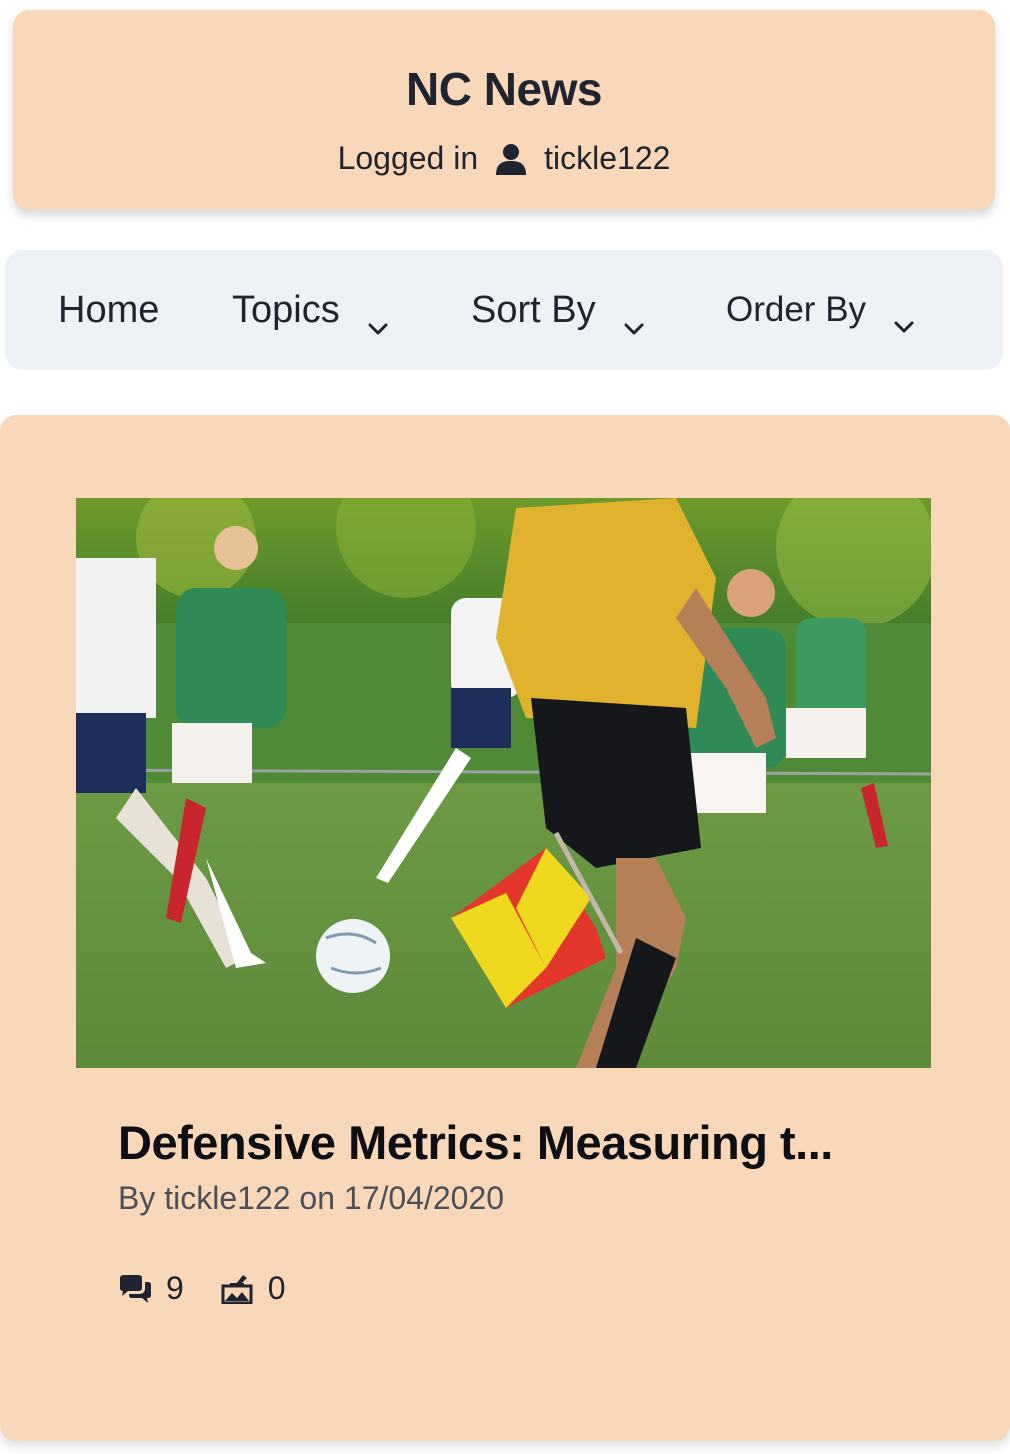 This screenshot has height=1454, width=1010. Describe the element at coordinates (511, 159) in the screenshot. I see `user-icon` at that location.